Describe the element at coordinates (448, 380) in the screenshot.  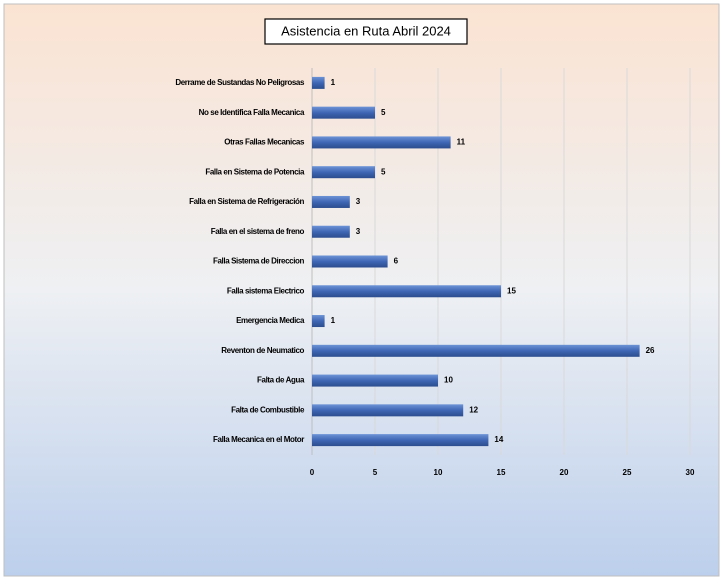
I see `data-label: 10` at that location.